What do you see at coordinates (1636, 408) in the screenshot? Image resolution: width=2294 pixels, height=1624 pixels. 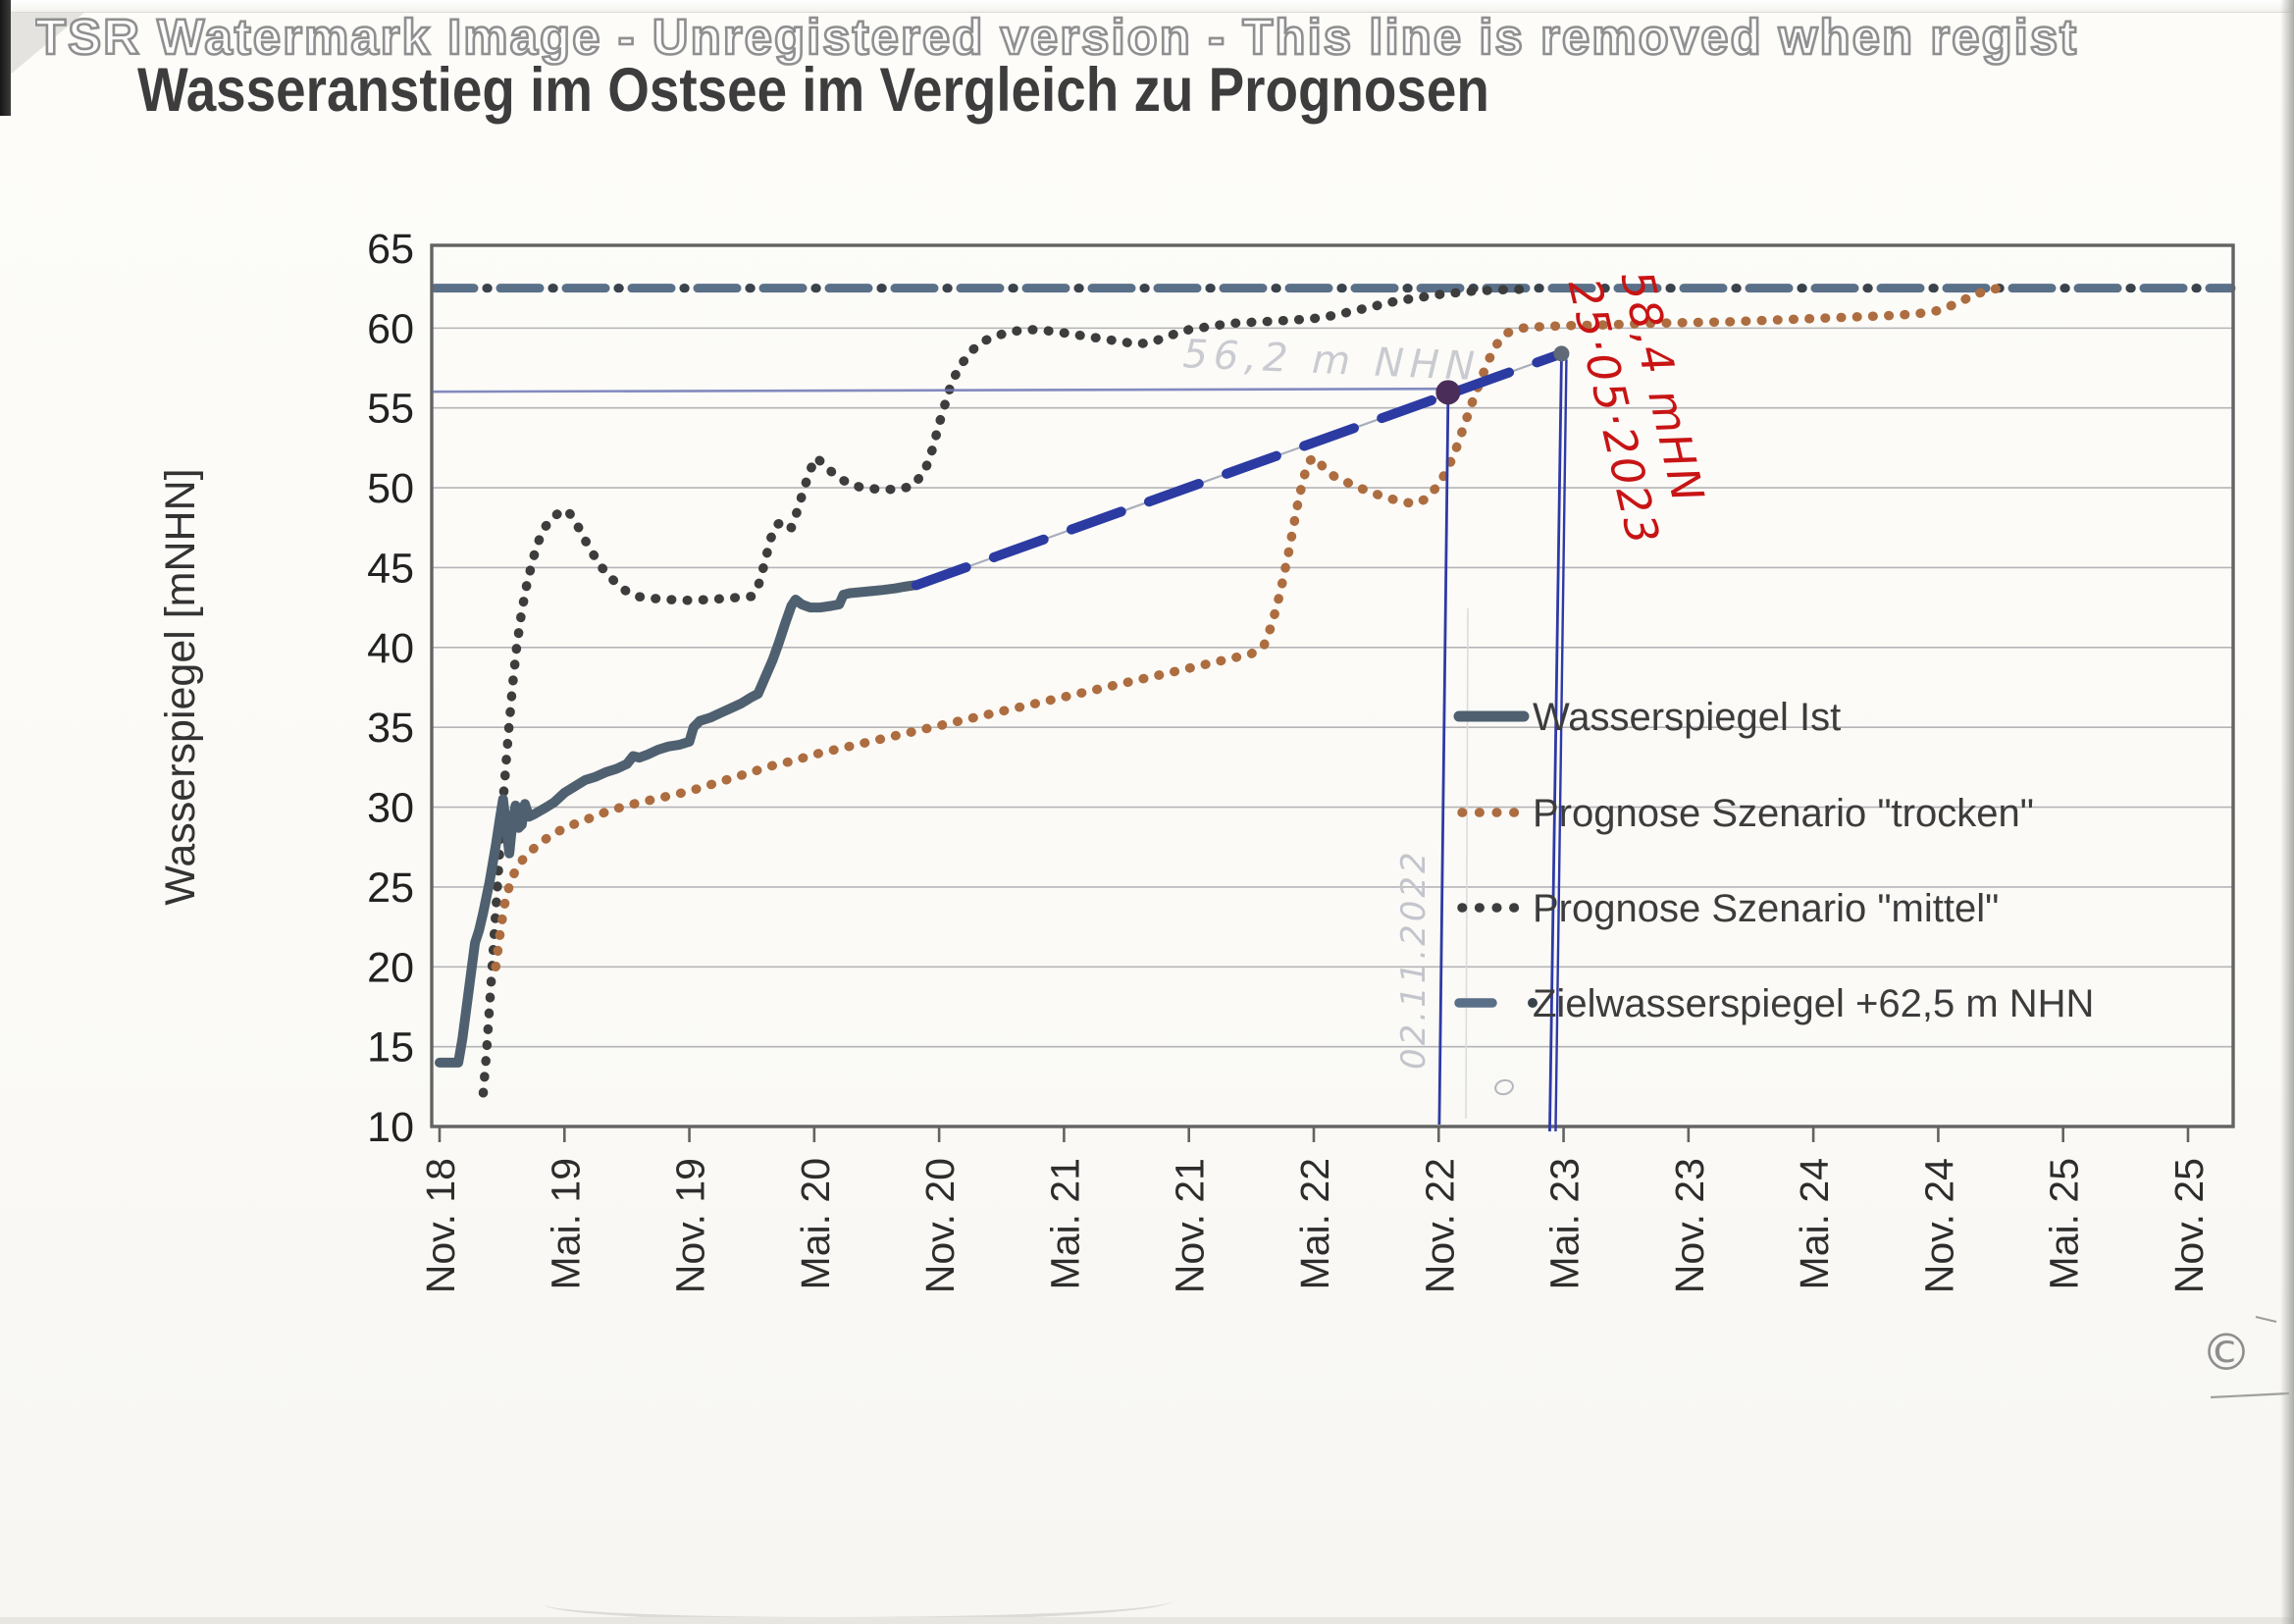 I see `red-handwritten-note: 58,4 mHN 25·05·2023` at bounding box center [1636, 408].